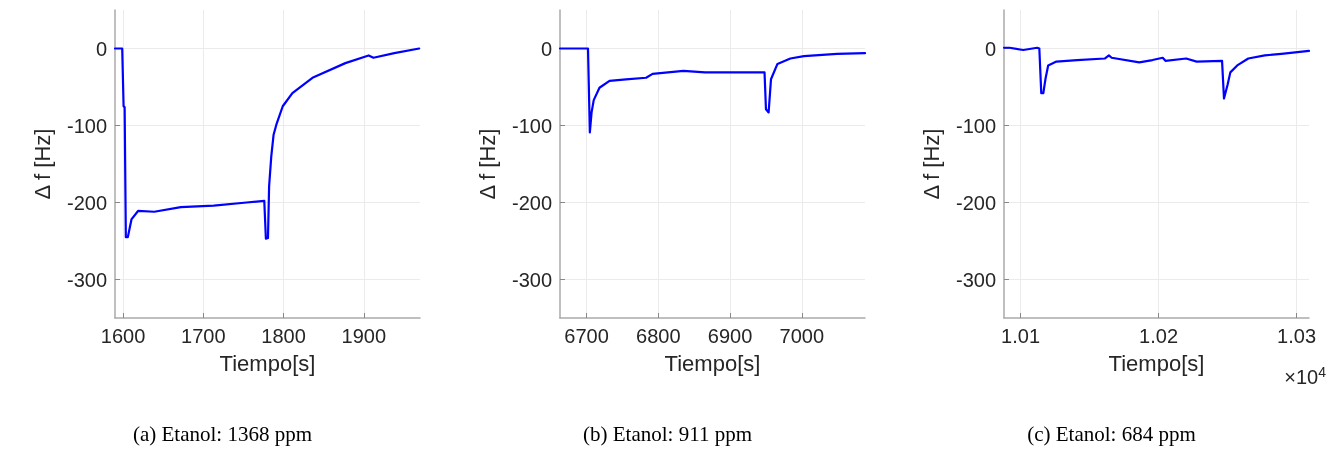 This screenshot has width=1334, height=455. Describe the element at coordinates (1159, 336) in the screenshot. I see `x-tick-label: 1.02` at that location.